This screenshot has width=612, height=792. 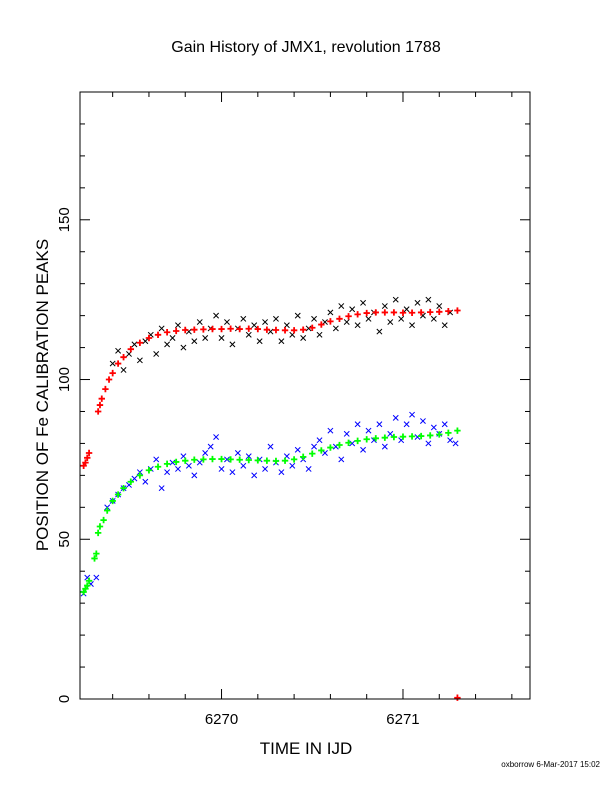 What do you see at coordinates (306, 47) in the screenshot?
I see `chart-title: Gain History of JMX1, revolution 1788` at bounding box center [306, 47].